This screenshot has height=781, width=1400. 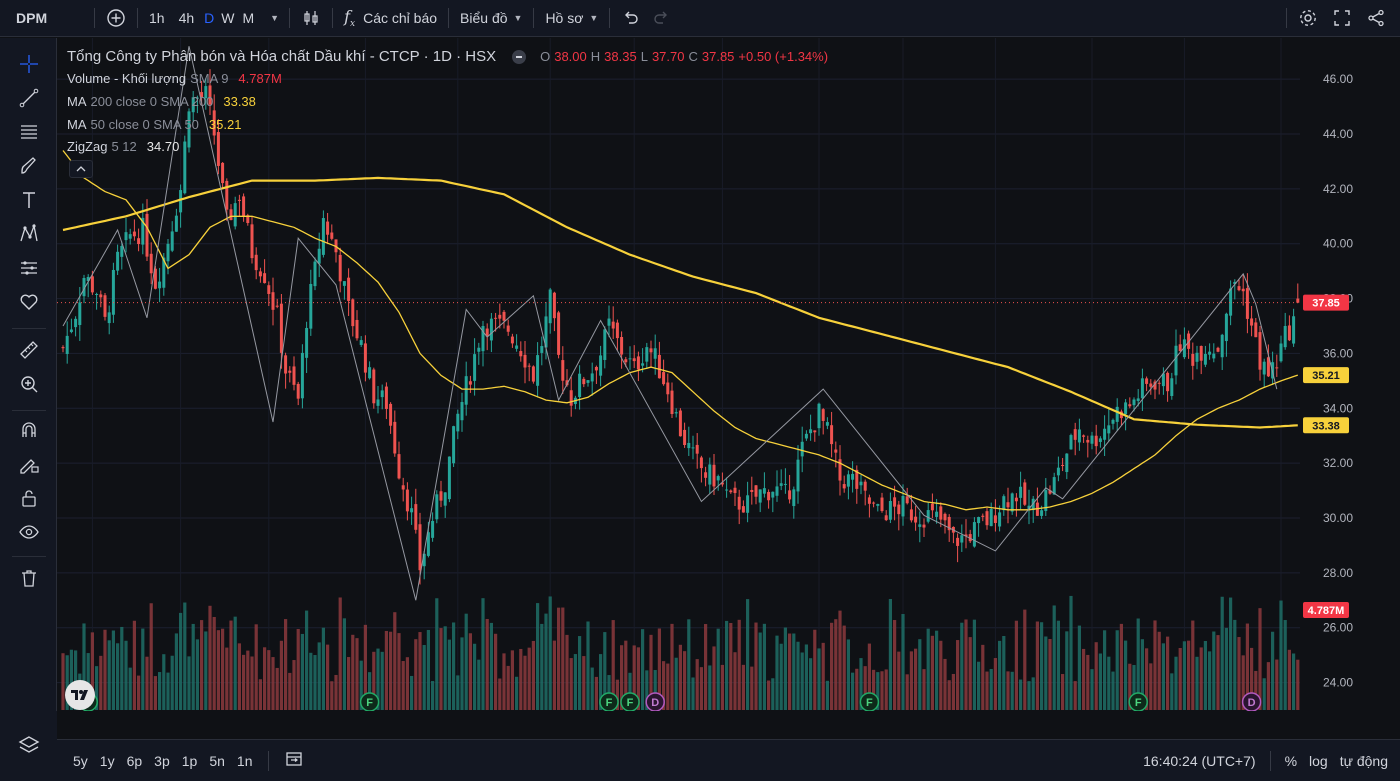 I want to click on collapse-legend-button, so click(x=81, y=169).